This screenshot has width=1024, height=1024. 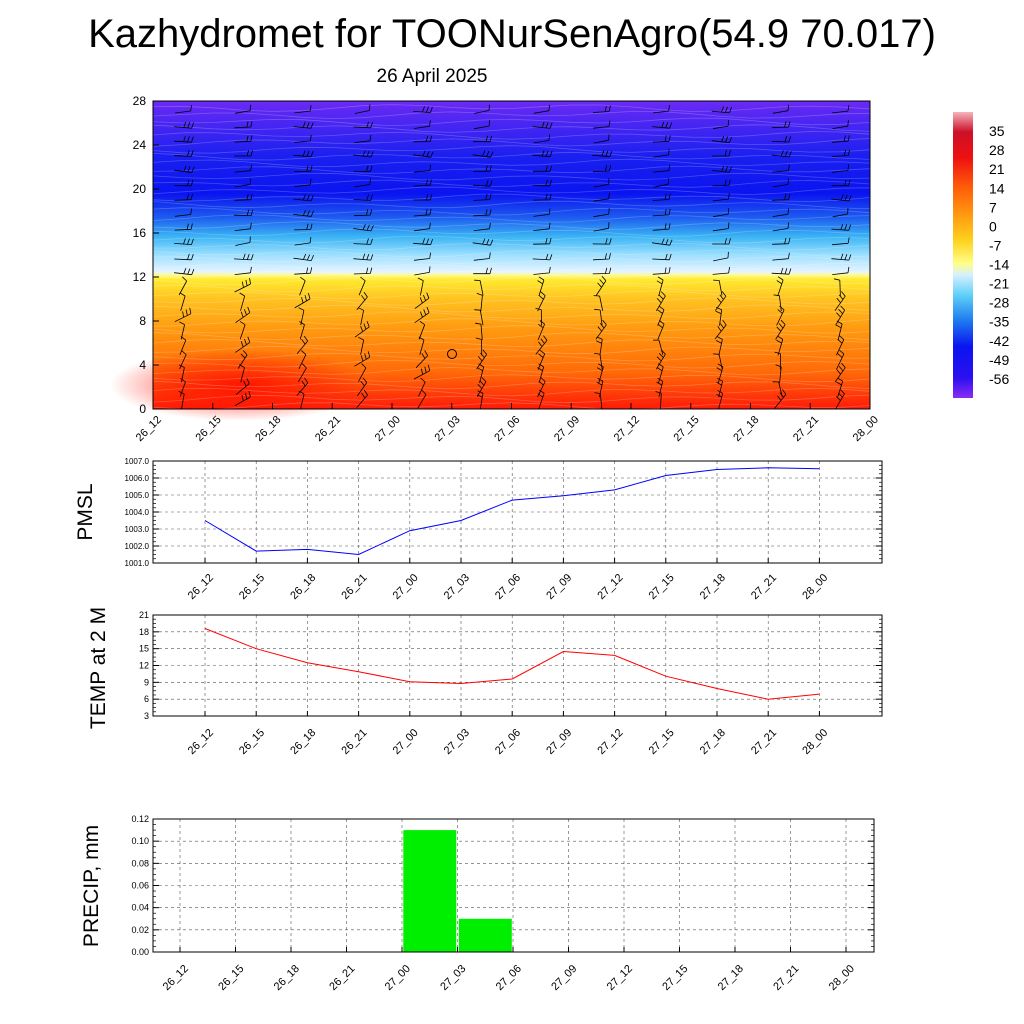 I want to click on x-tick-label: 28_00, so click(x=815, y=587).